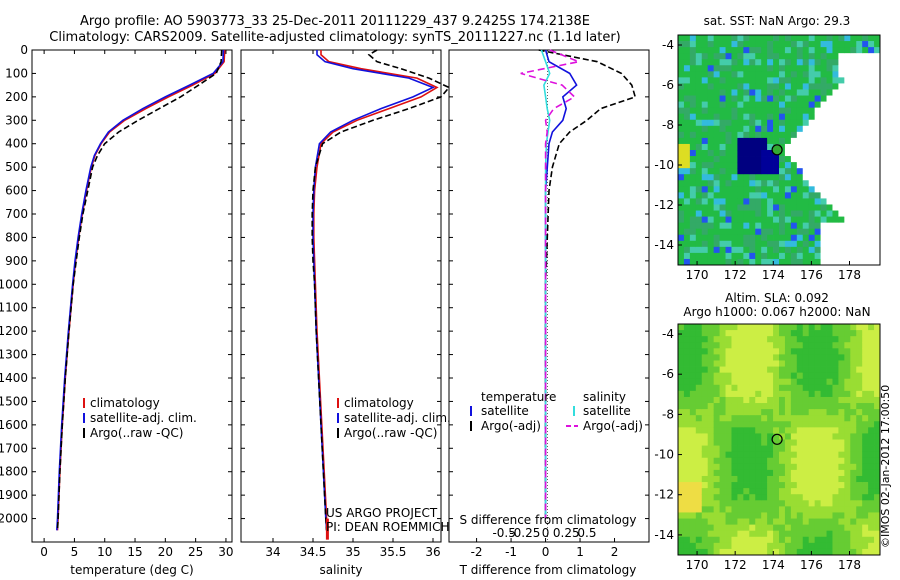 The image size is (900, 580). I want to click on salinity-diff-xlabel: S difference from climatology, so click(548, 520).